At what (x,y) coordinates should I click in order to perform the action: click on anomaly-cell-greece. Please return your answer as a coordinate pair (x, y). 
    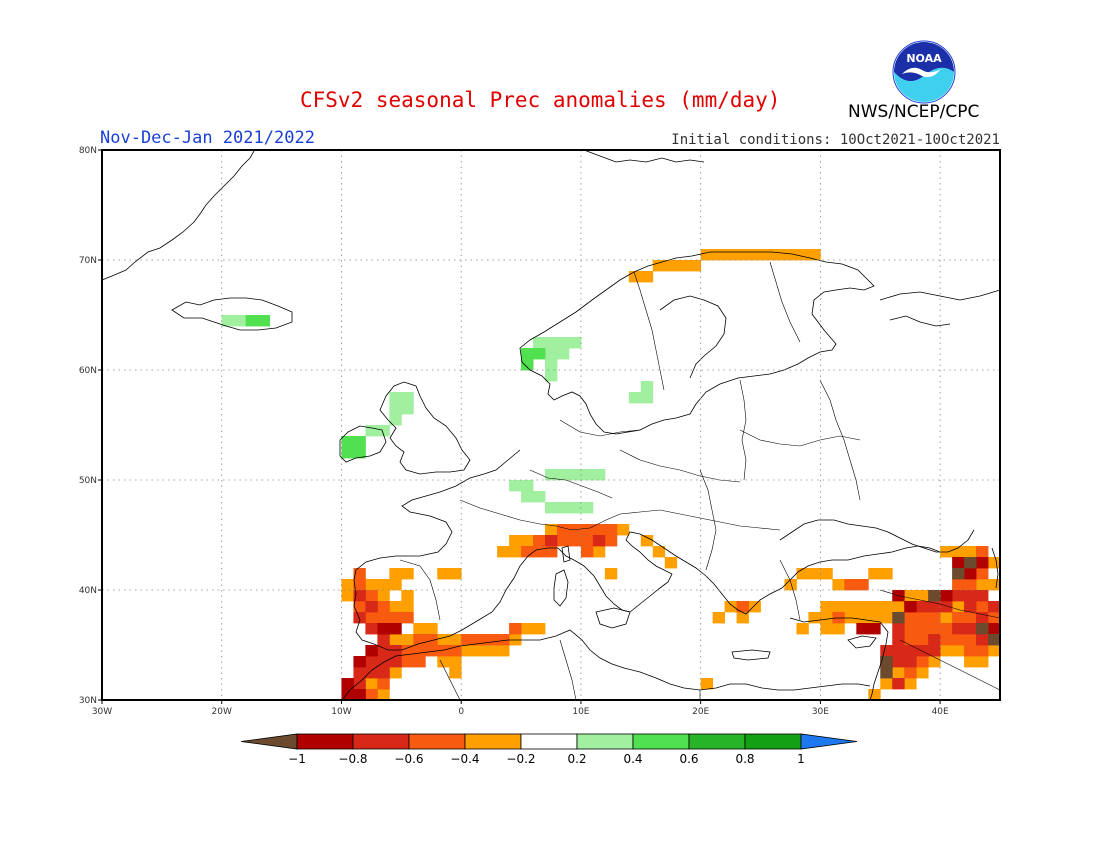
    Looking at the image, I should click on (719, 618).